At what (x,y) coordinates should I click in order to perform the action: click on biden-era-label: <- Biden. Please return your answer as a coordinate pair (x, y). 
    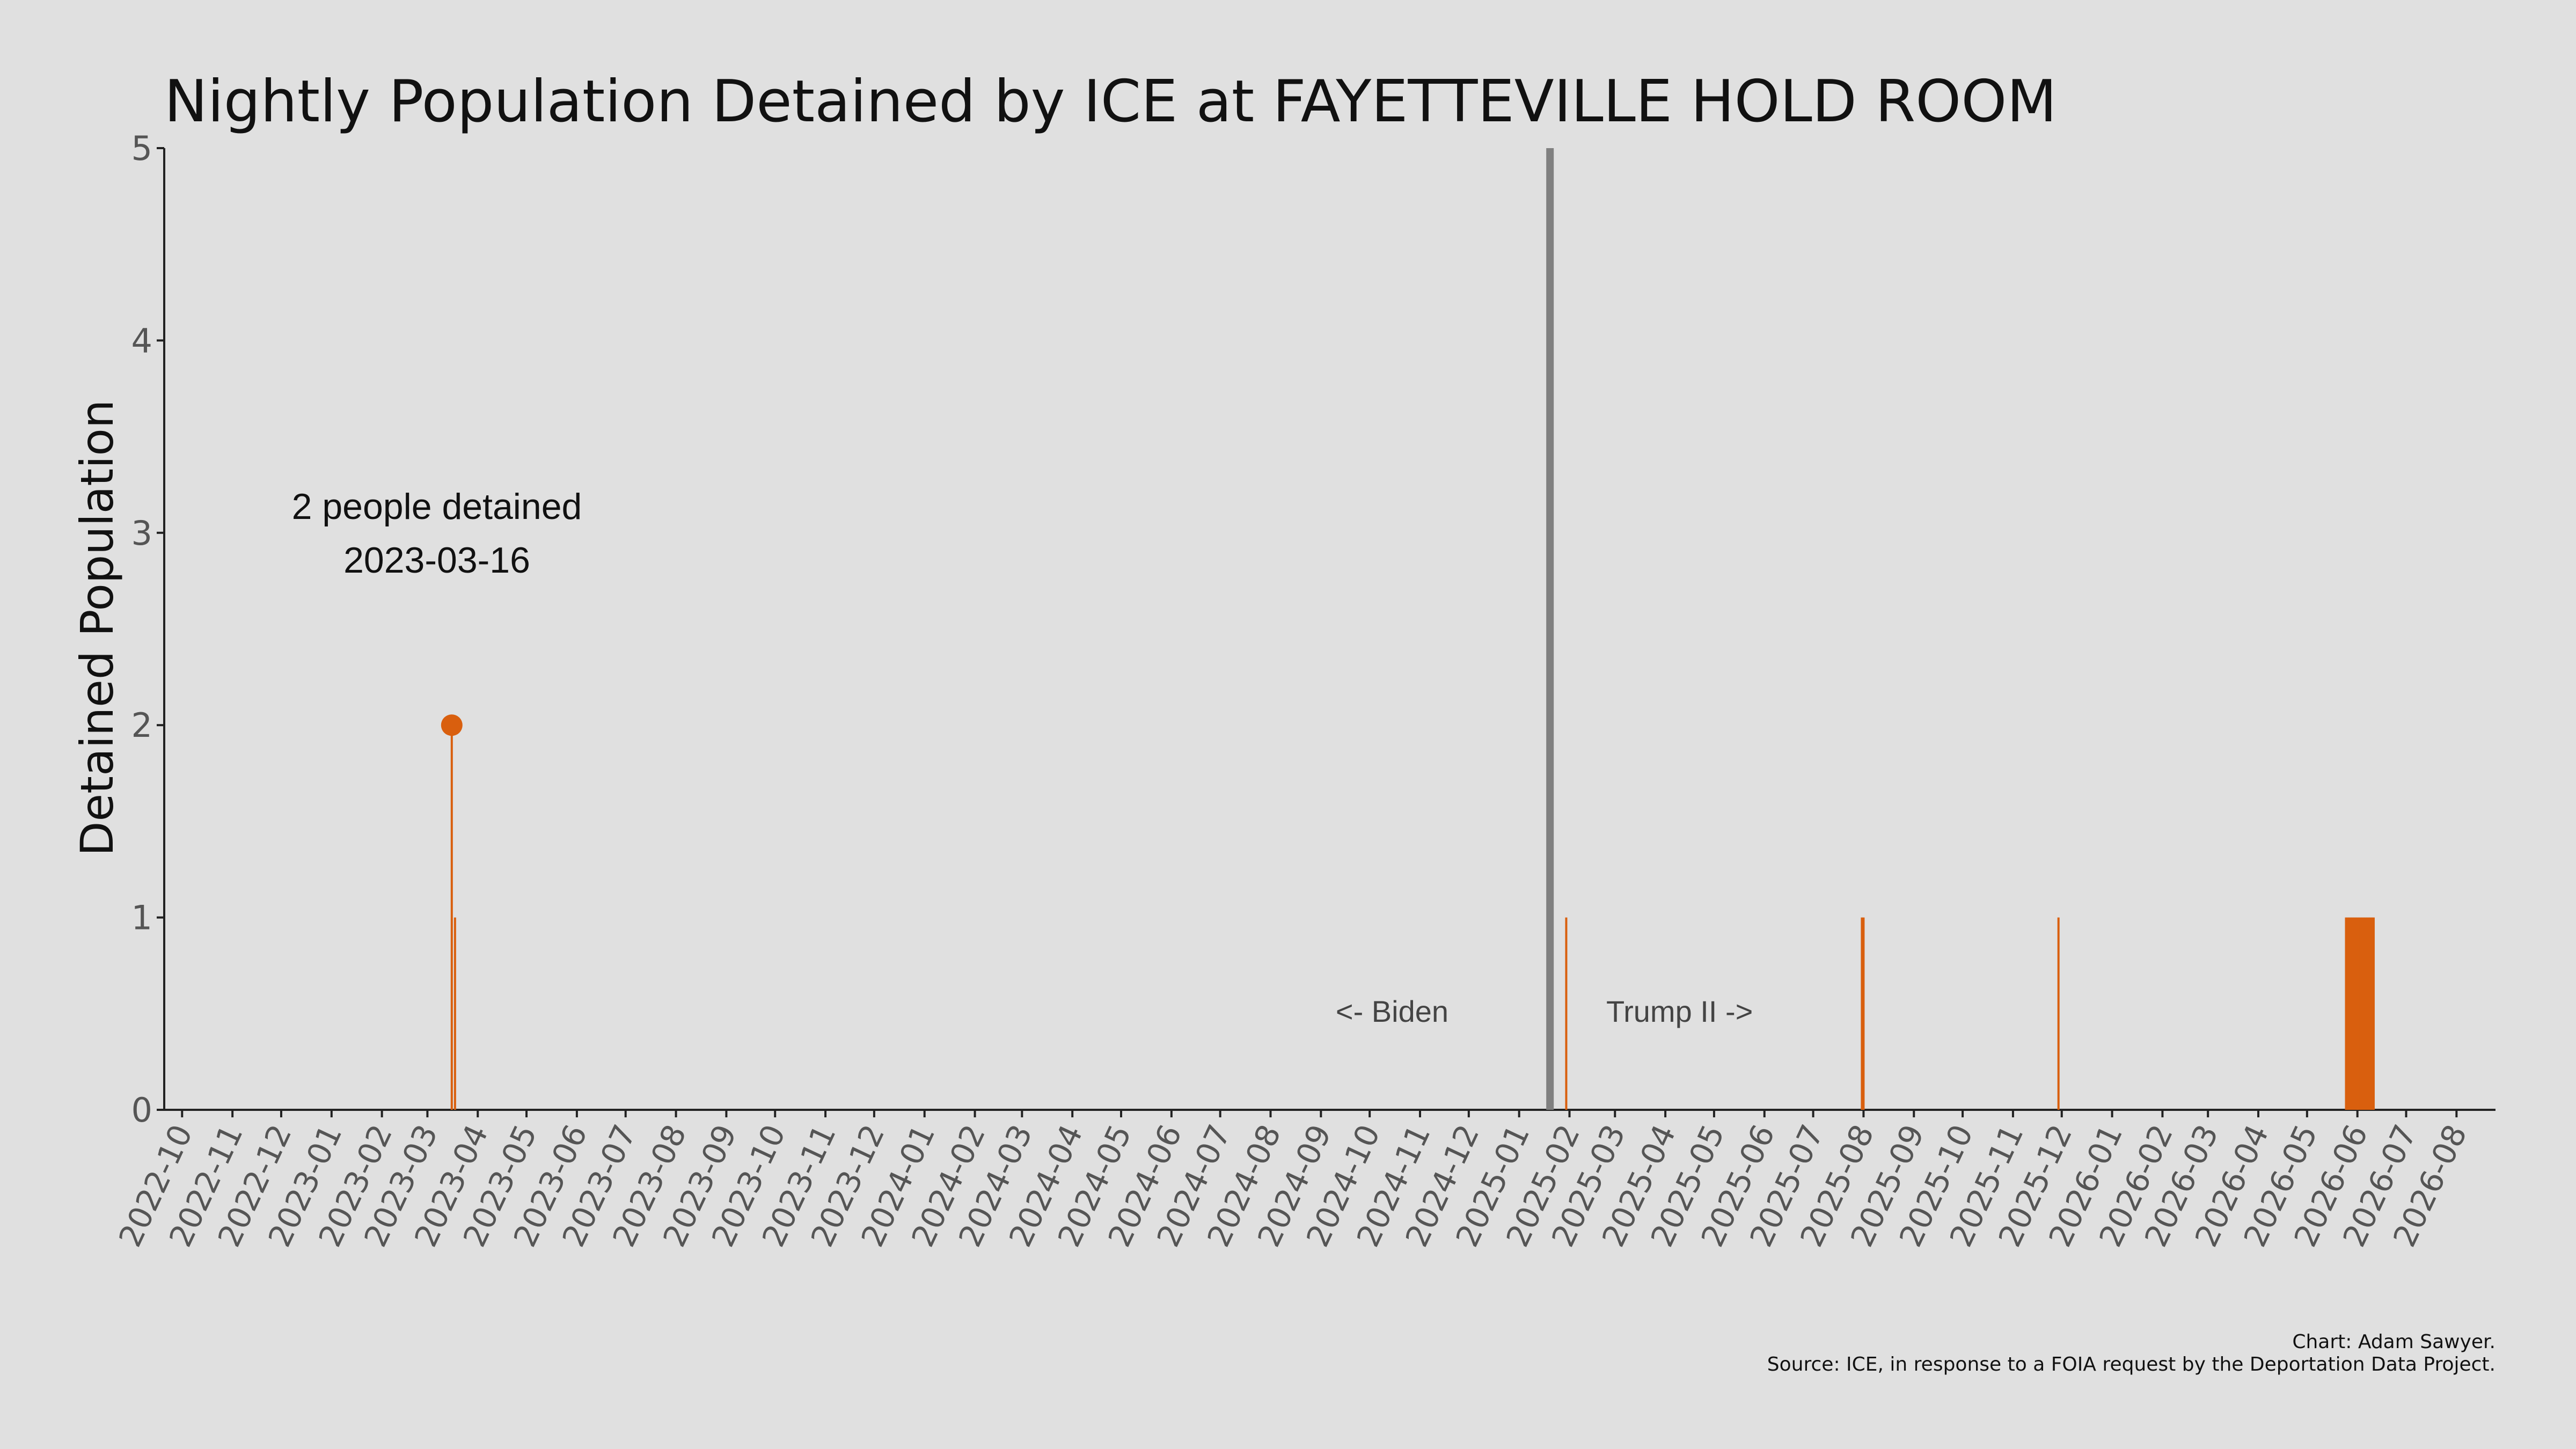
    Looking at the image, I should click on (1392, 1011).